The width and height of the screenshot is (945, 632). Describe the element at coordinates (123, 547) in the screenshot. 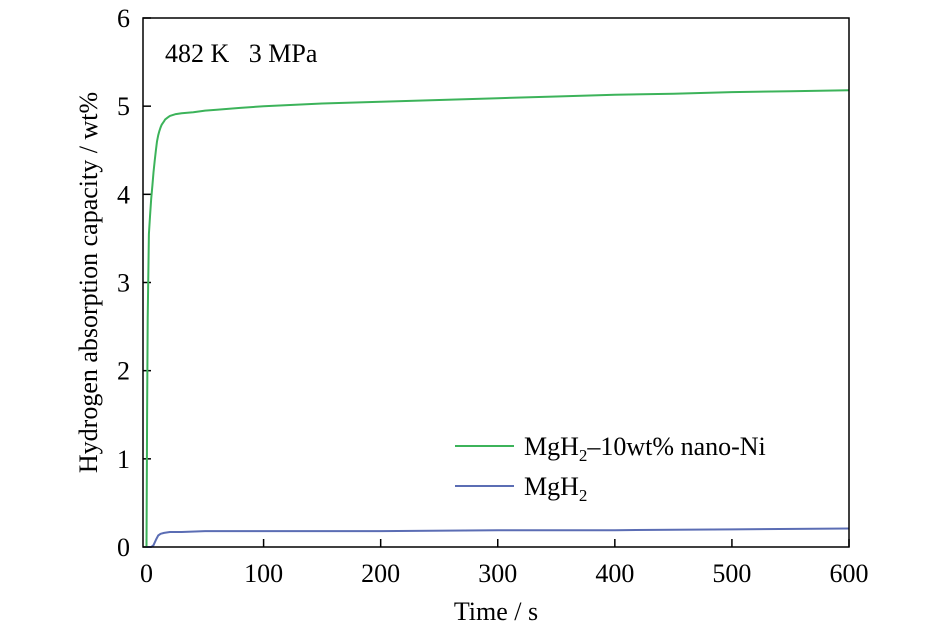

I see `y-tick-label: 0` at that location.